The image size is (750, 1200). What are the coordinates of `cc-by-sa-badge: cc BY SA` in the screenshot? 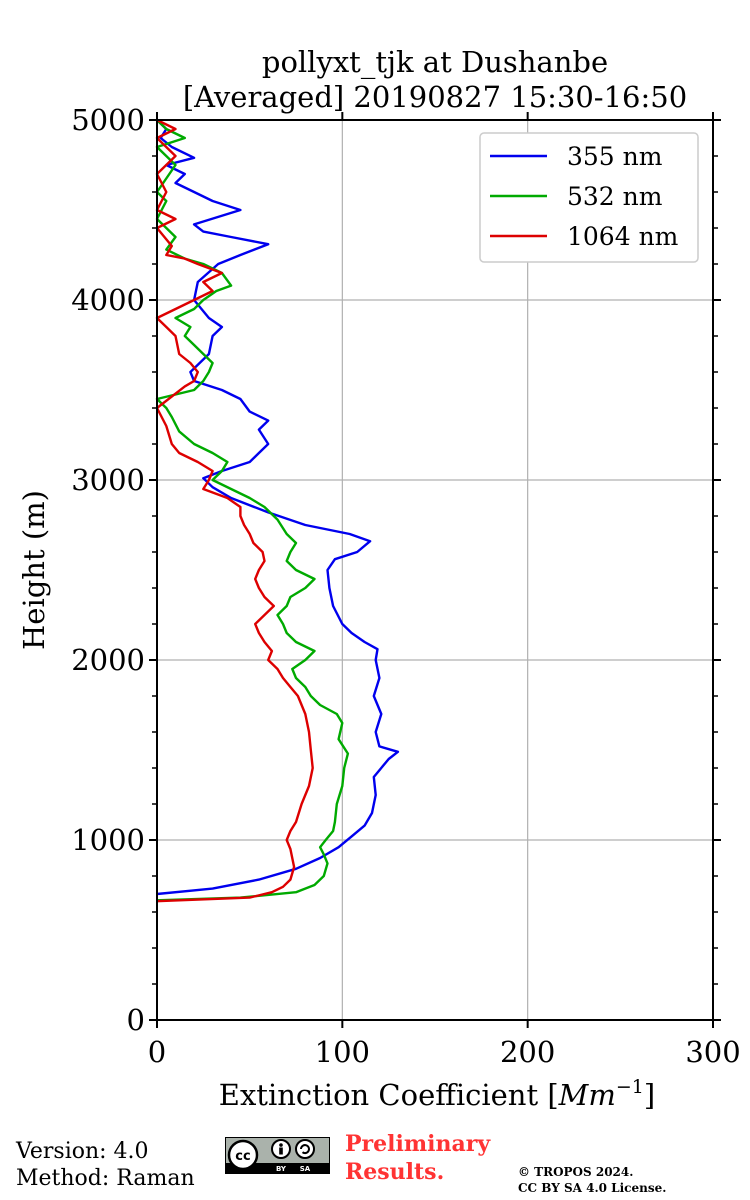 It's located at (277, 1155).